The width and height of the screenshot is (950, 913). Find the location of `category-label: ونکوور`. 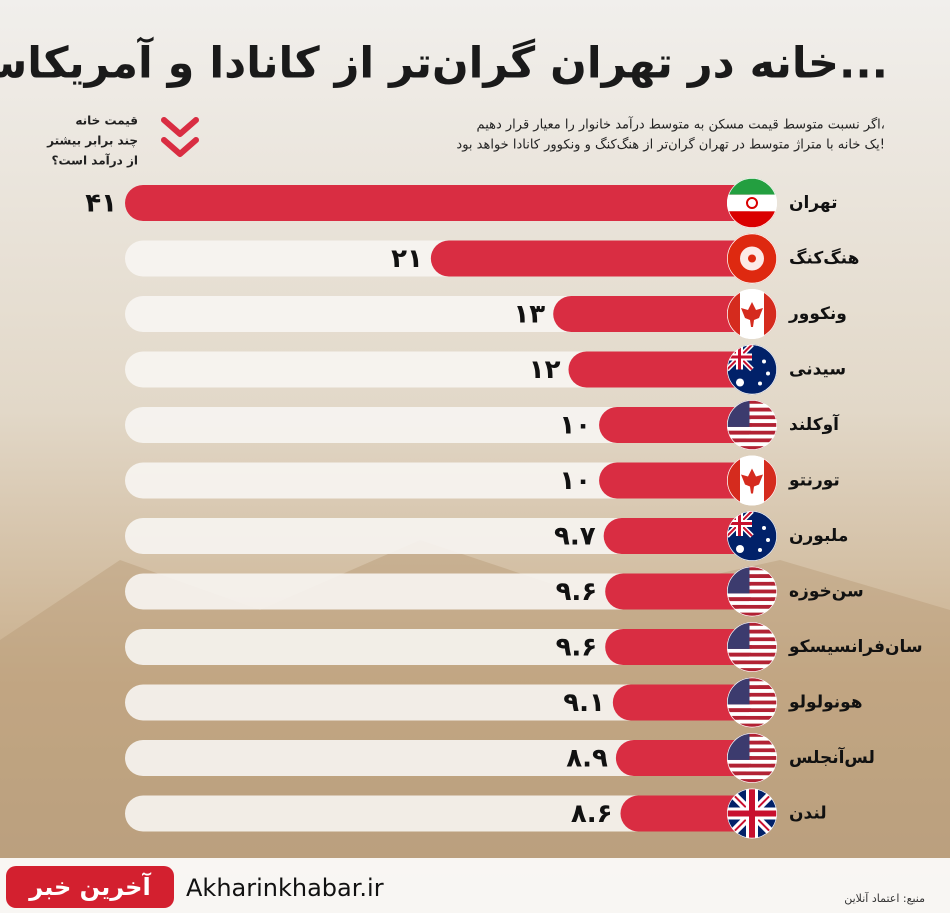

category-label: ونکوور is located at coordinates (817, 314).